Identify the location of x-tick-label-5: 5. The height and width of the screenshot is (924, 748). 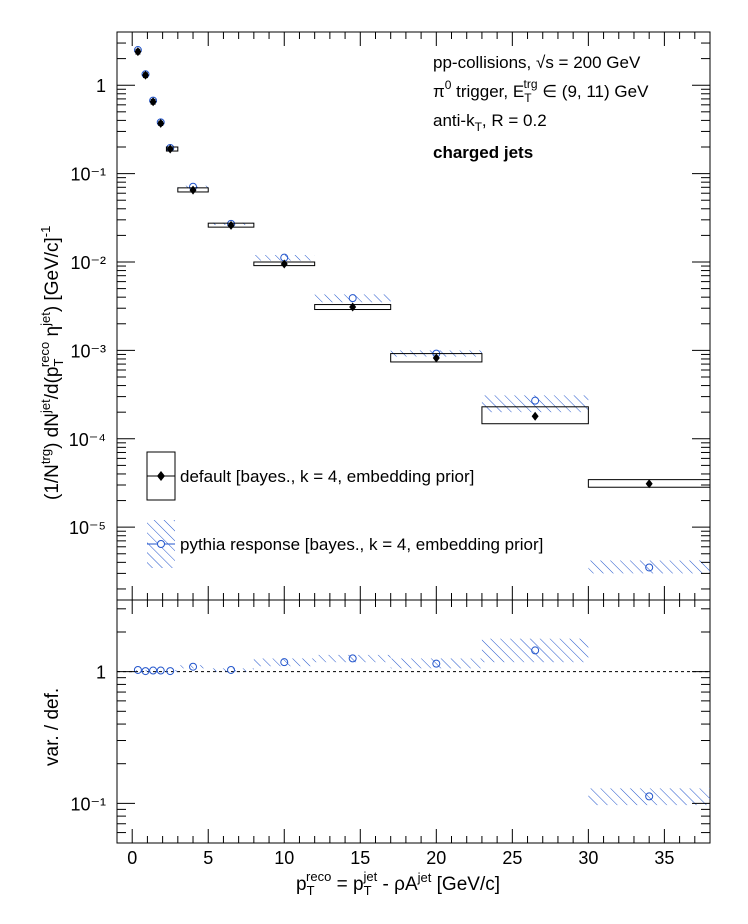
(208, 858).